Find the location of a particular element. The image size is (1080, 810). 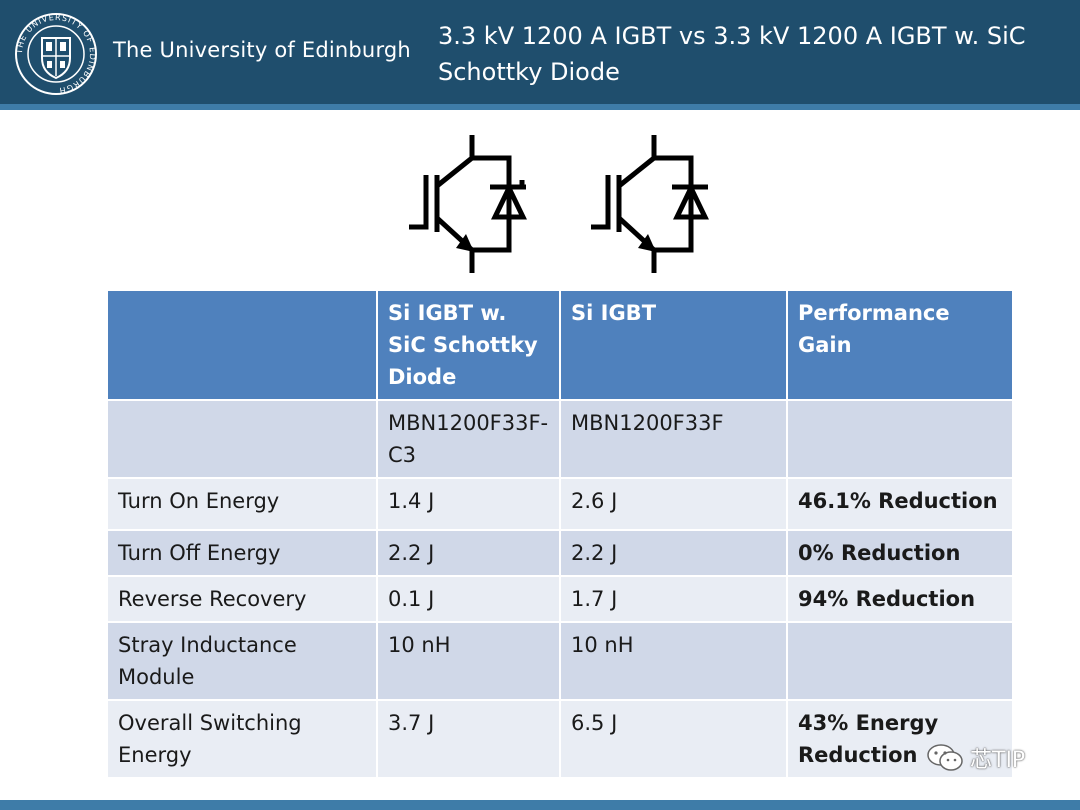

watermark-text: 芯TIP is located at coordinates (998, 760).